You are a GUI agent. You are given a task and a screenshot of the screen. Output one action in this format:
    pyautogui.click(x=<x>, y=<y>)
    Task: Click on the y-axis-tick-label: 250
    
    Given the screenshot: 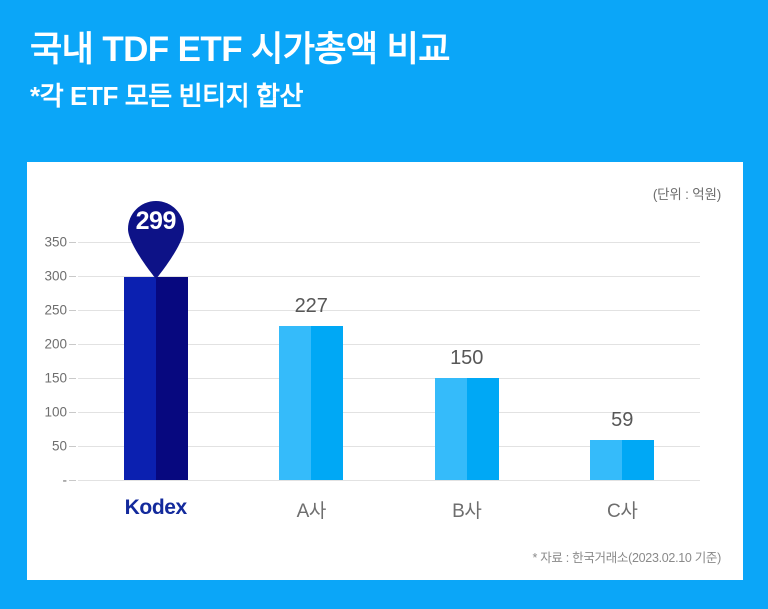 What is the action you would take?
    pyautogui.click(x=55, y=310)
    